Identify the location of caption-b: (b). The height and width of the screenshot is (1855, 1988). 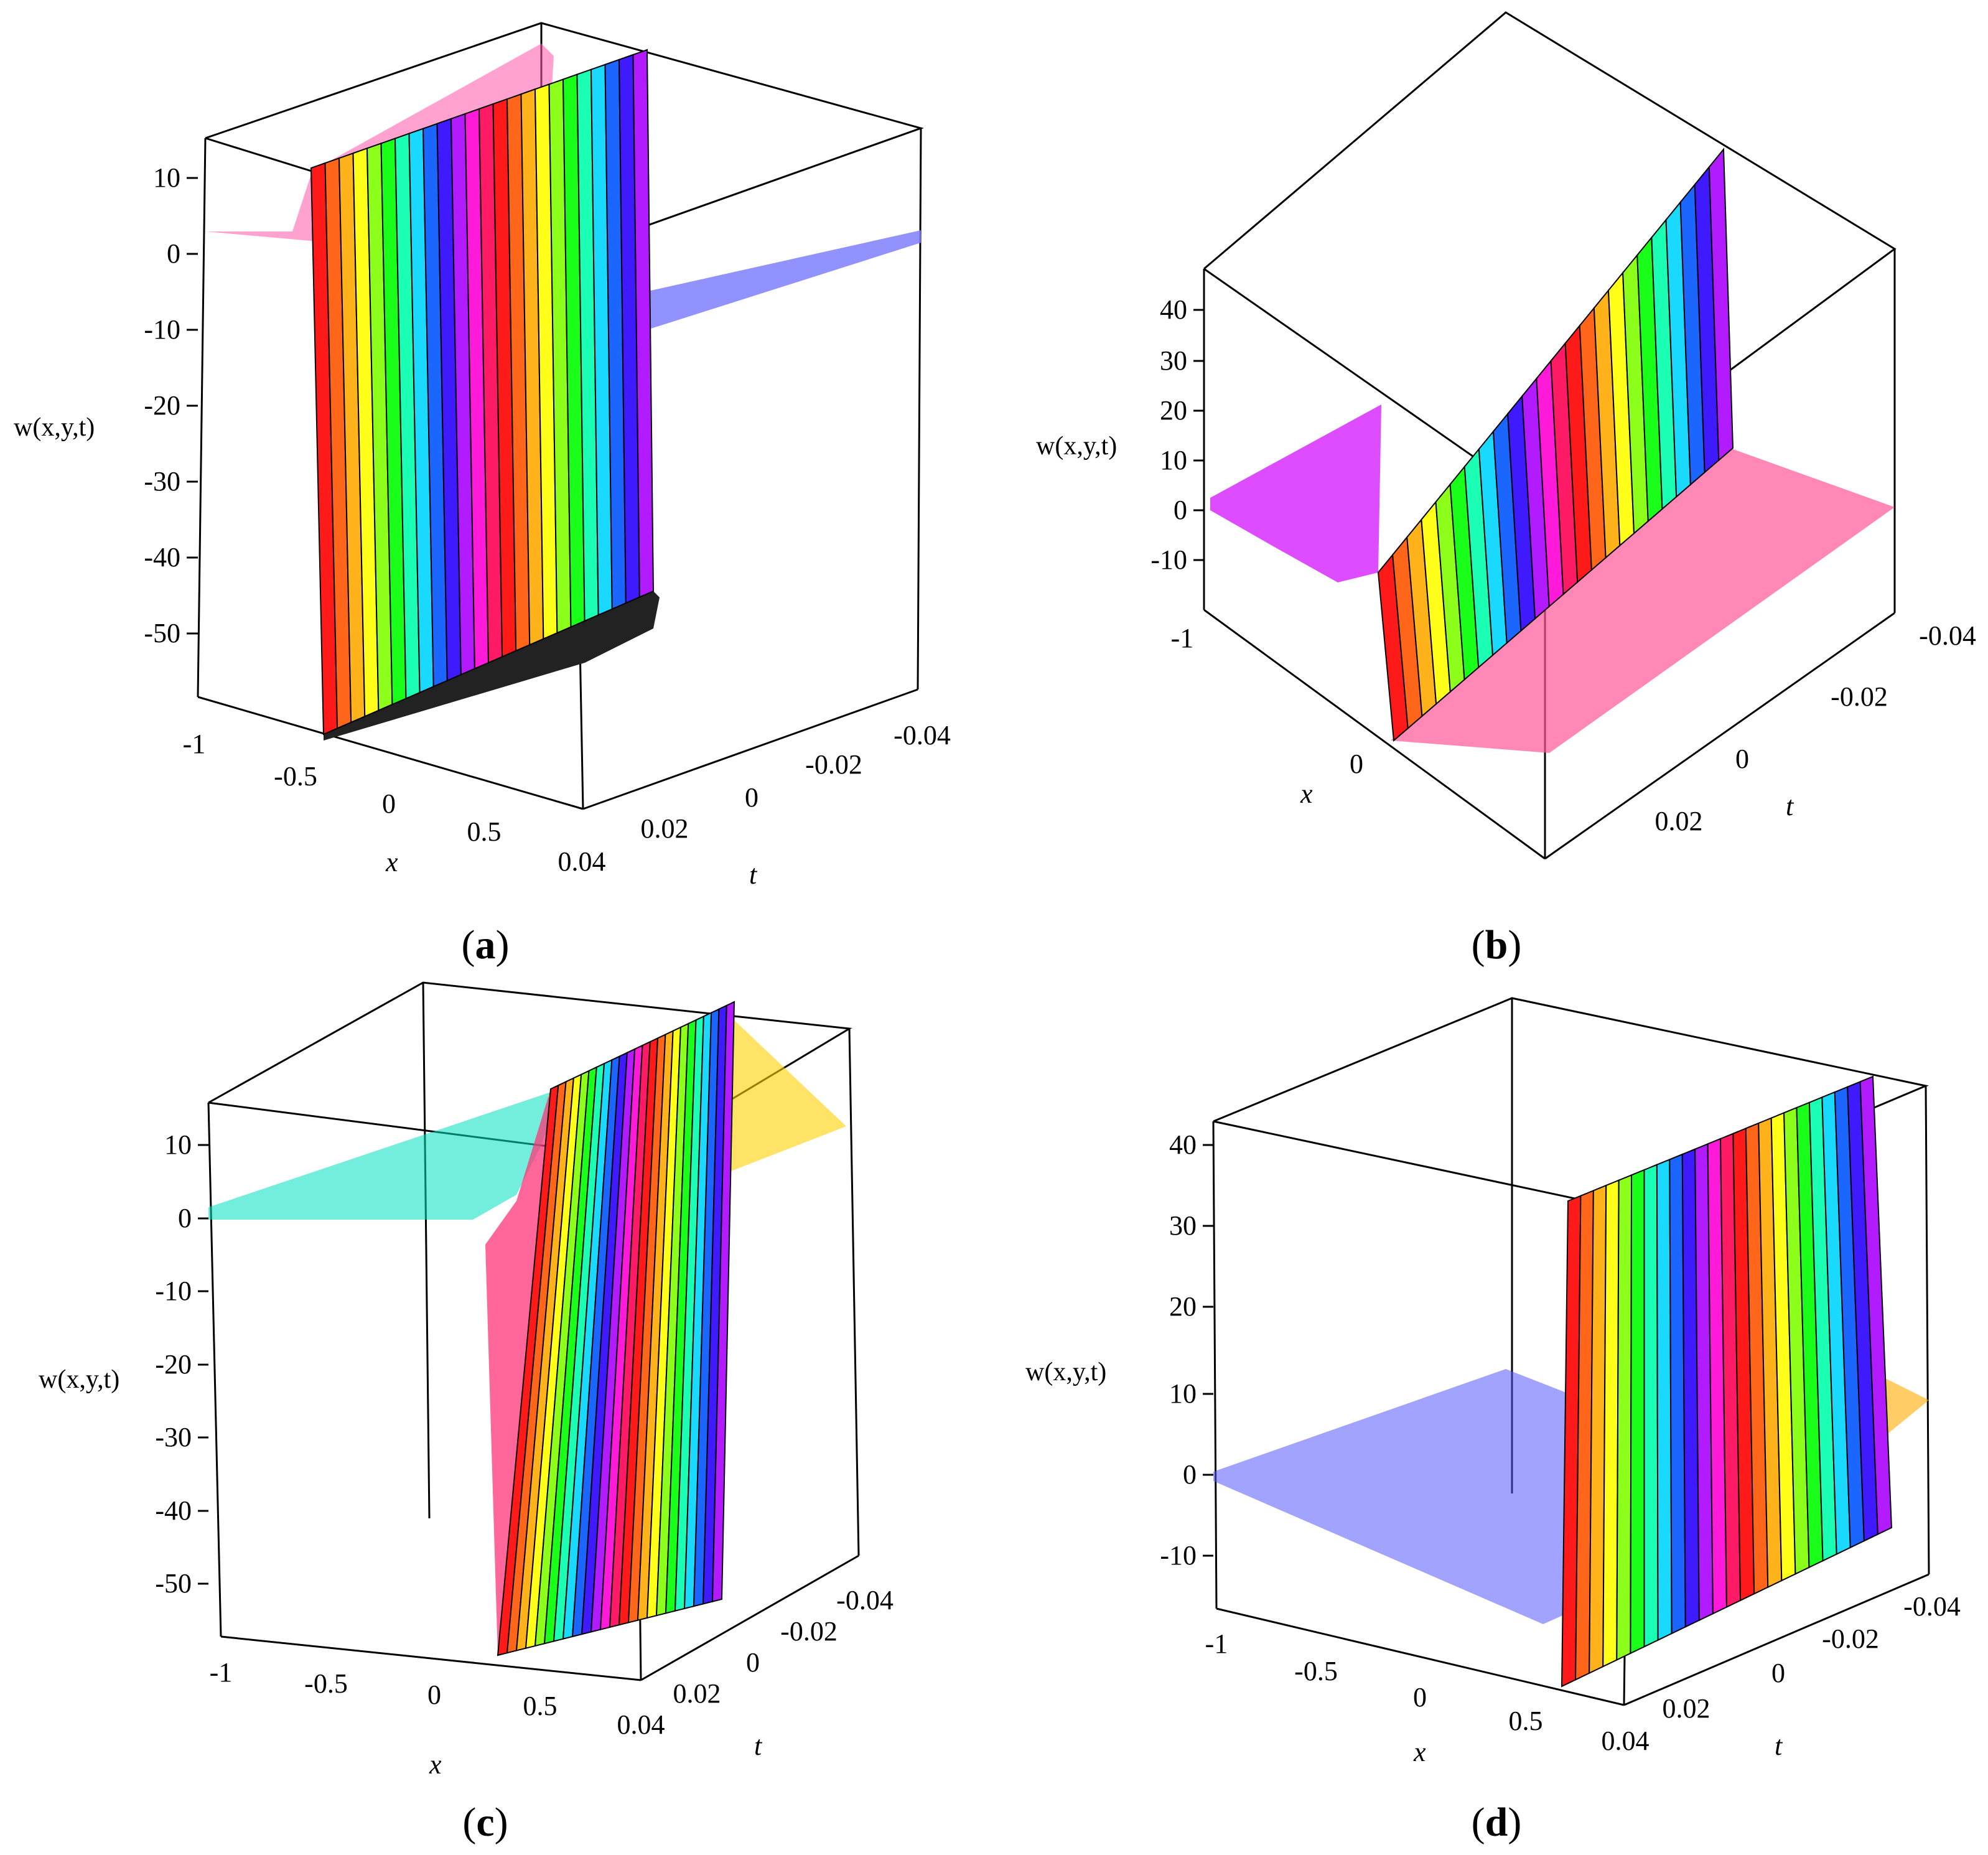
(1497, 945).